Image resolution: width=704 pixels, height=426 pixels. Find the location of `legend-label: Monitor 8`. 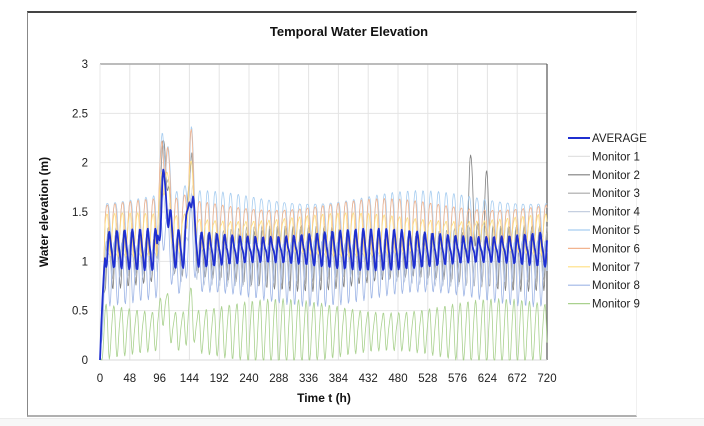

legend-label: Monitor 8 is located at coordinates (616, 286).